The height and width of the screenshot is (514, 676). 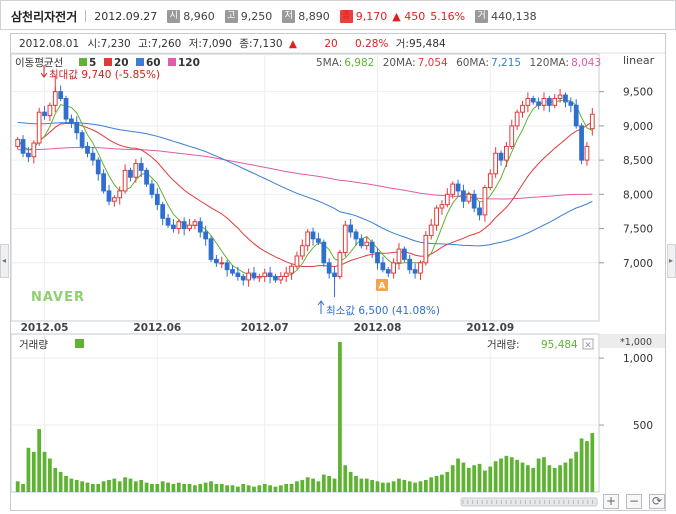 I want to click on ma120-label: 120MA:, so click(x=549, y=63).